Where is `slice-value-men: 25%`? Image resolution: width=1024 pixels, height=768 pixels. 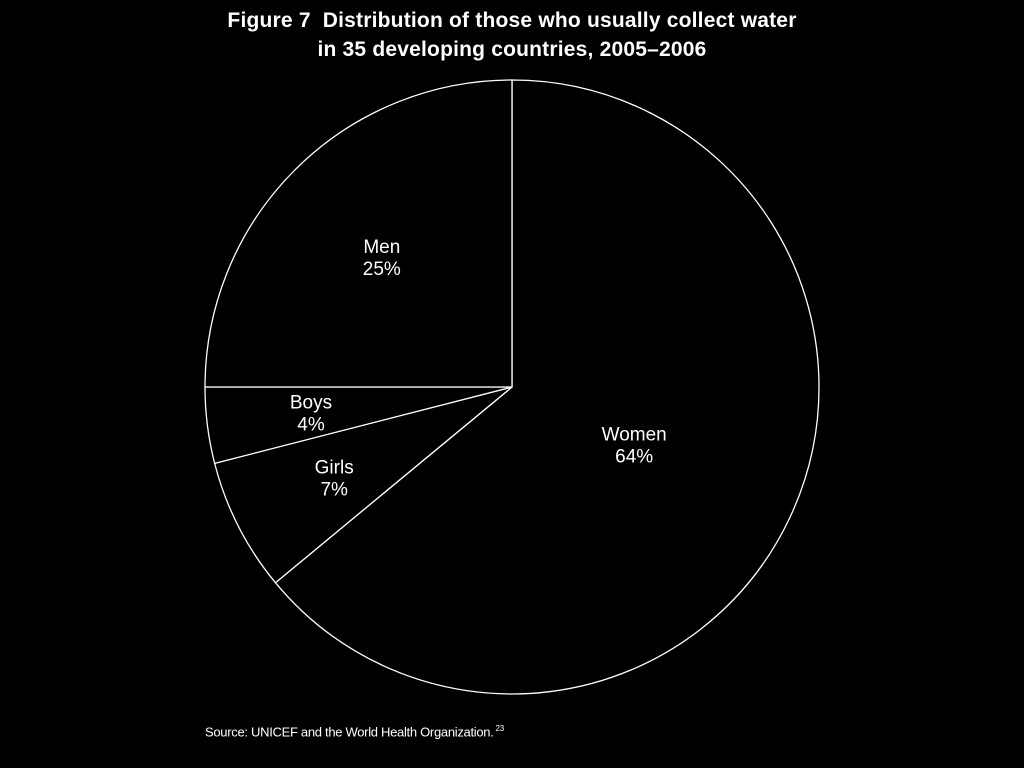 slice-value-men: 25% is located at coordinates (382, 269).